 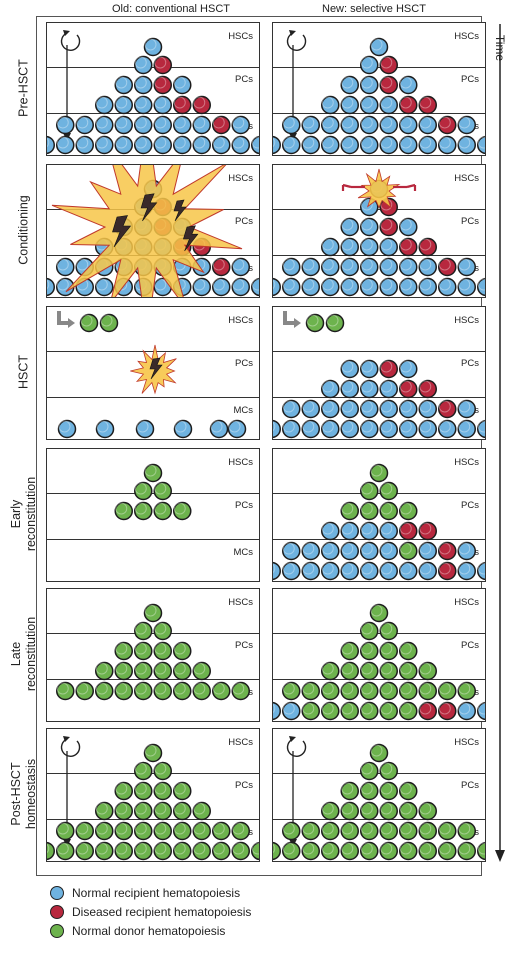 I want to click on panel-old-stage-3: HSCs PCs MCs, so click(x=153, y=515).